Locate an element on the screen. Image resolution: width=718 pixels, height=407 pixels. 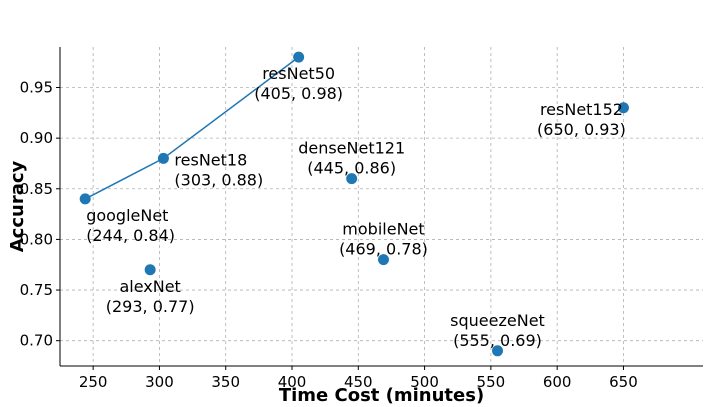
x-tick-label: 650 is located at coordinates (623, 382).